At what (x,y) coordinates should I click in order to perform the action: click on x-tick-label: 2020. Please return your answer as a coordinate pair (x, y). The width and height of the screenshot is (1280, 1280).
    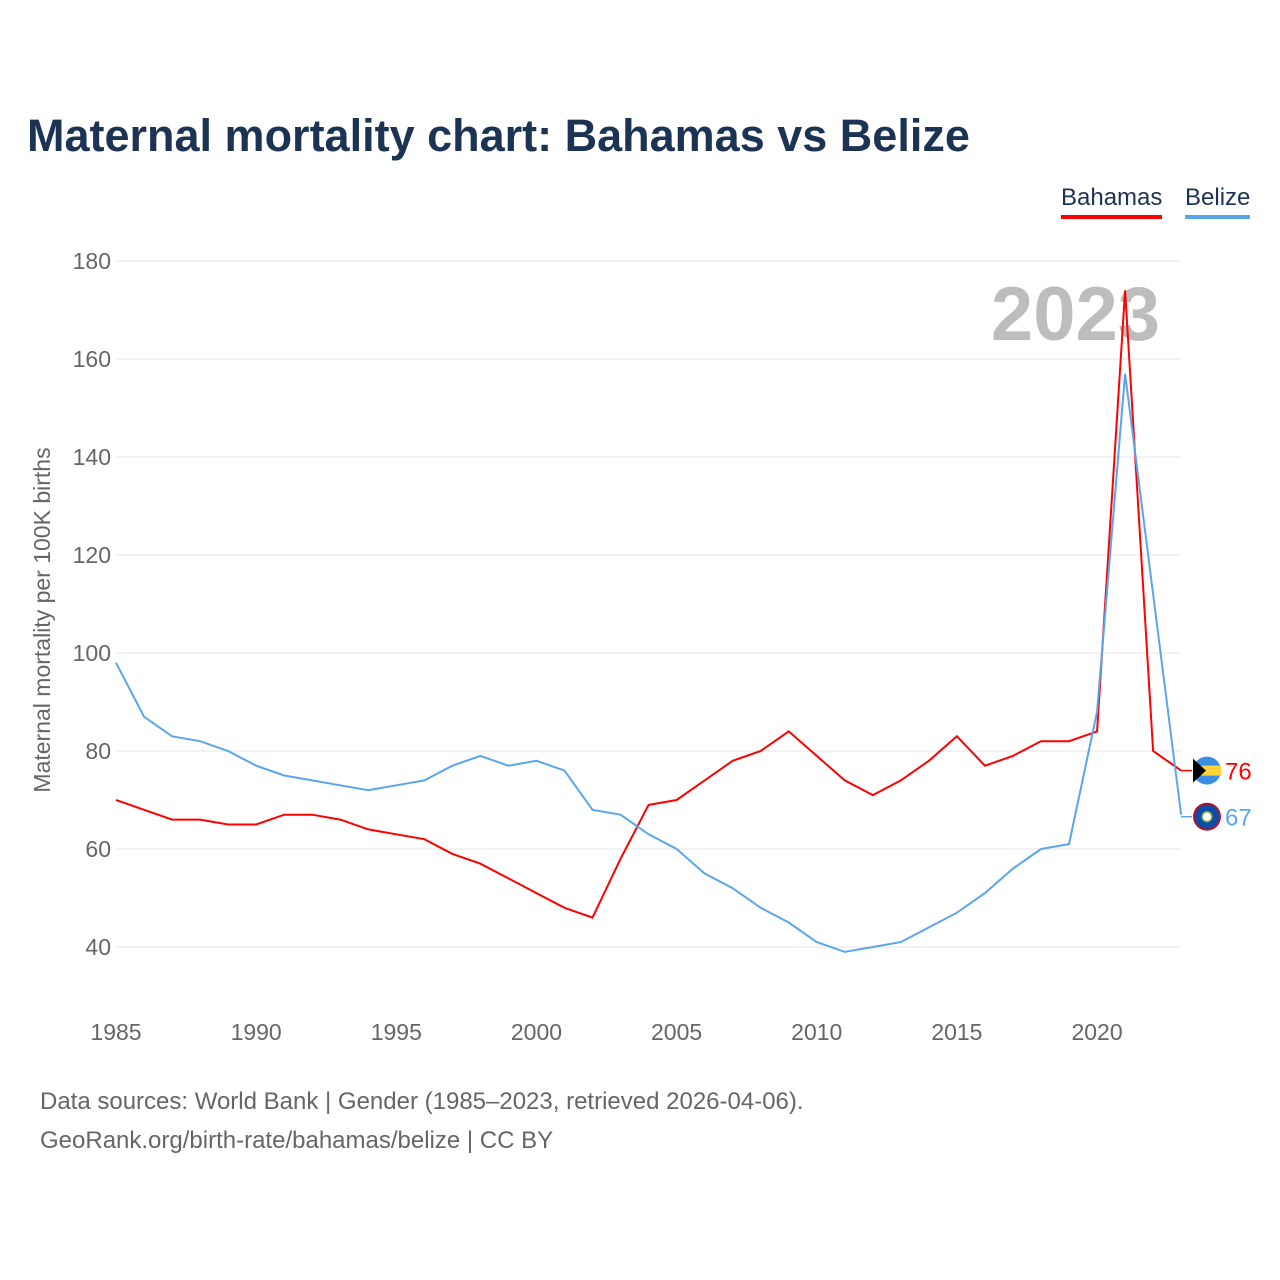
    Looking at the image, I should click on (1096, 1032).